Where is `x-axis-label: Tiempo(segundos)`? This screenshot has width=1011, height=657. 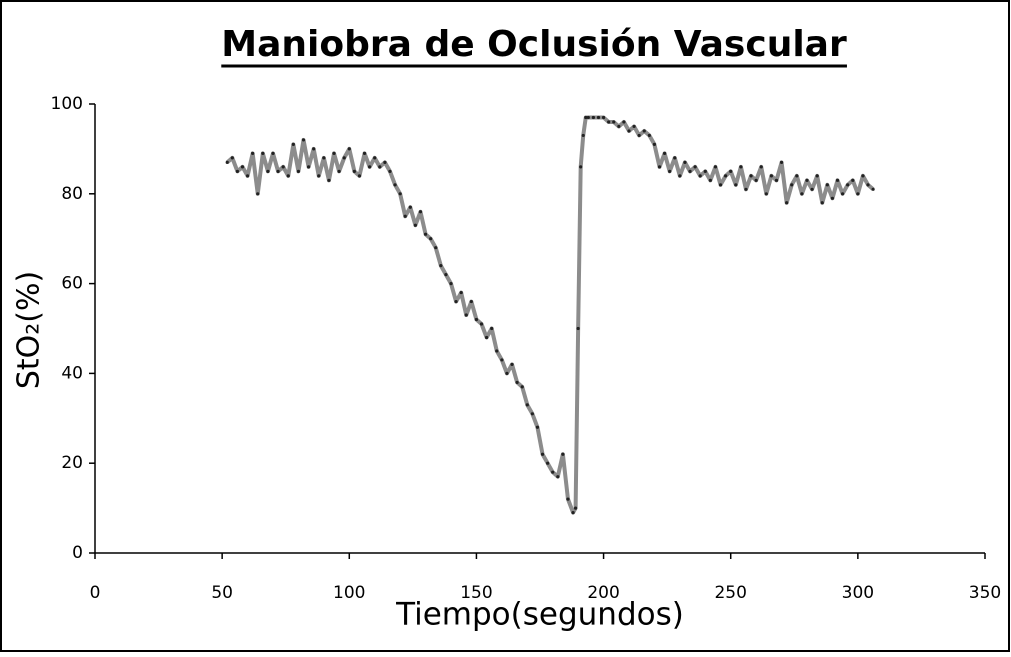
x-axis-label: Tiempo(segundos) is located at coordinates (539, 615).